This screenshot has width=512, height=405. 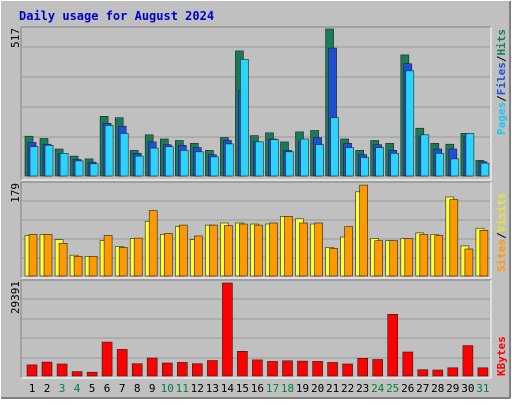 I want to click on legend-mid: Sites/Visits, so click(x=501, y=233).